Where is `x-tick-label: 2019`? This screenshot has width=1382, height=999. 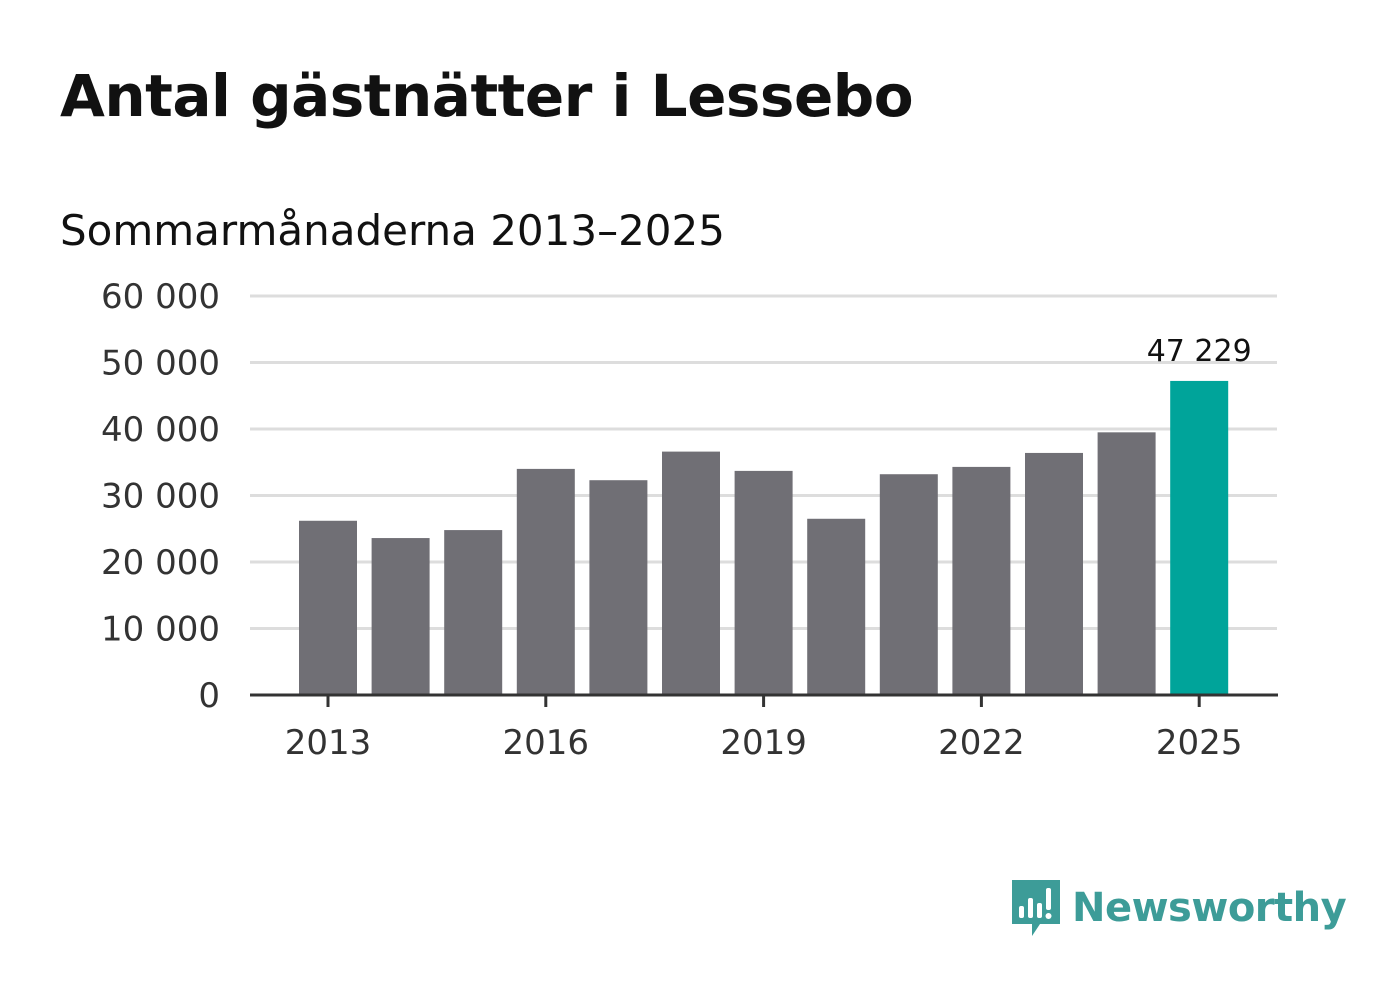
x-tick-label: 2019 is located at coordinates (763, 743).